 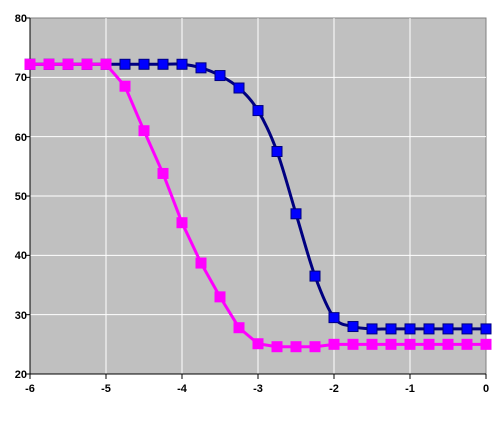 What do you see at coordinates (21, 256) in the screenshot?
I see `y-tick-label: 40` at bounding box center [21, 256].